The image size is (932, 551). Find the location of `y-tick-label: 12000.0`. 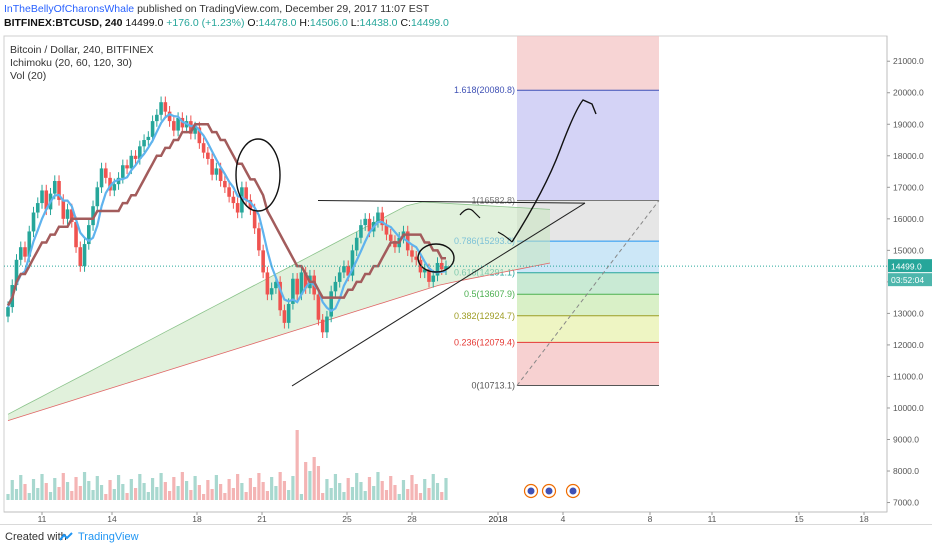

y-tick-label: 12000.0 is located at coordinates (908, 345).